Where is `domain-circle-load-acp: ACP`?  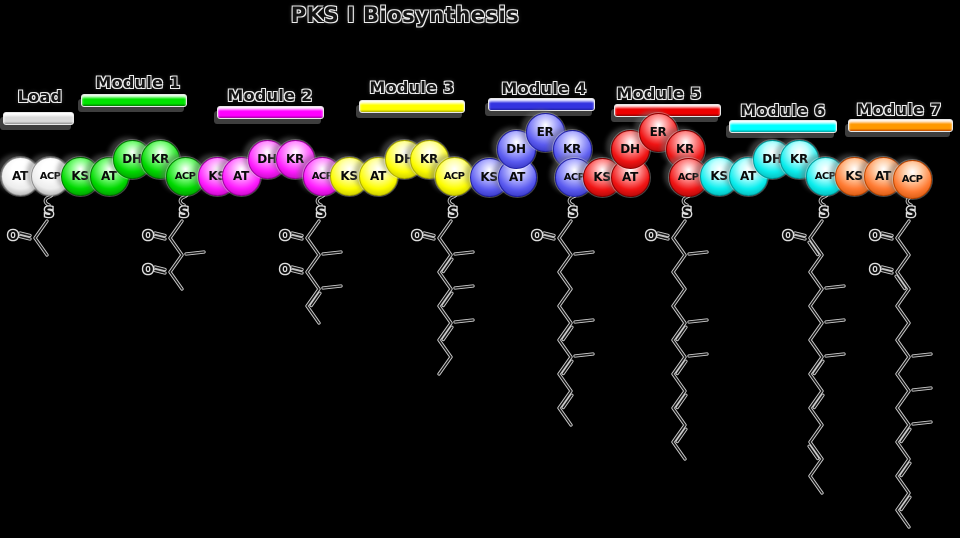 domain-circle-load-acp: ACP is located at coordinates (50, 176).